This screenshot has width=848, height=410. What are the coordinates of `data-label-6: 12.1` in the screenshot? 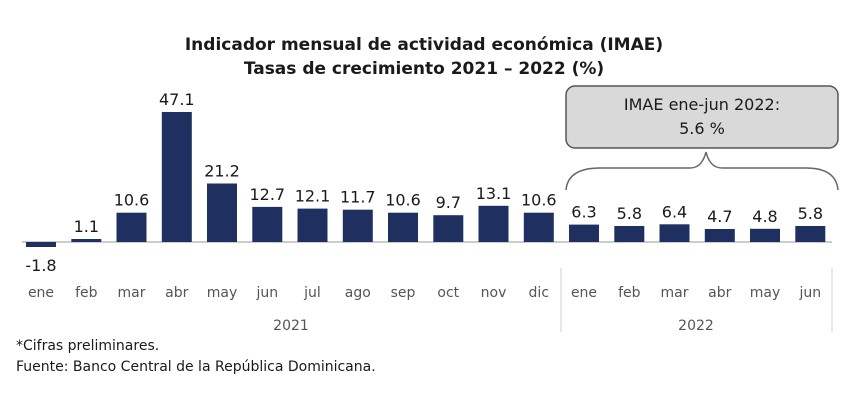 It's located at (313, 196).